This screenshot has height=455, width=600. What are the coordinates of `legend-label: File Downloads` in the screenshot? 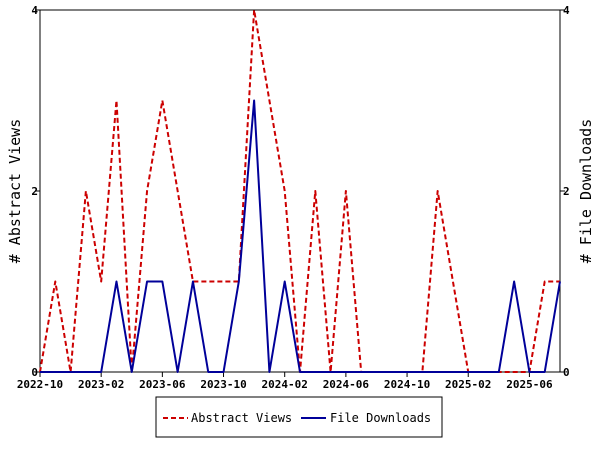 It's located at (380, 418).